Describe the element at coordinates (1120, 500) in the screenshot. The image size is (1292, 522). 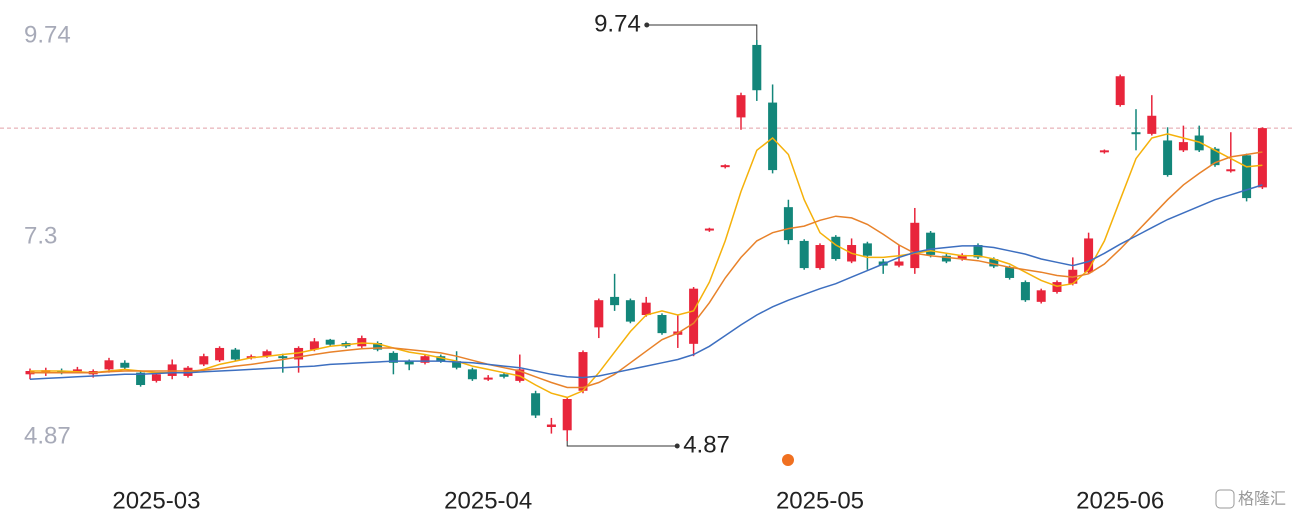
I see `x-tick-label: 2025-06` at that location.